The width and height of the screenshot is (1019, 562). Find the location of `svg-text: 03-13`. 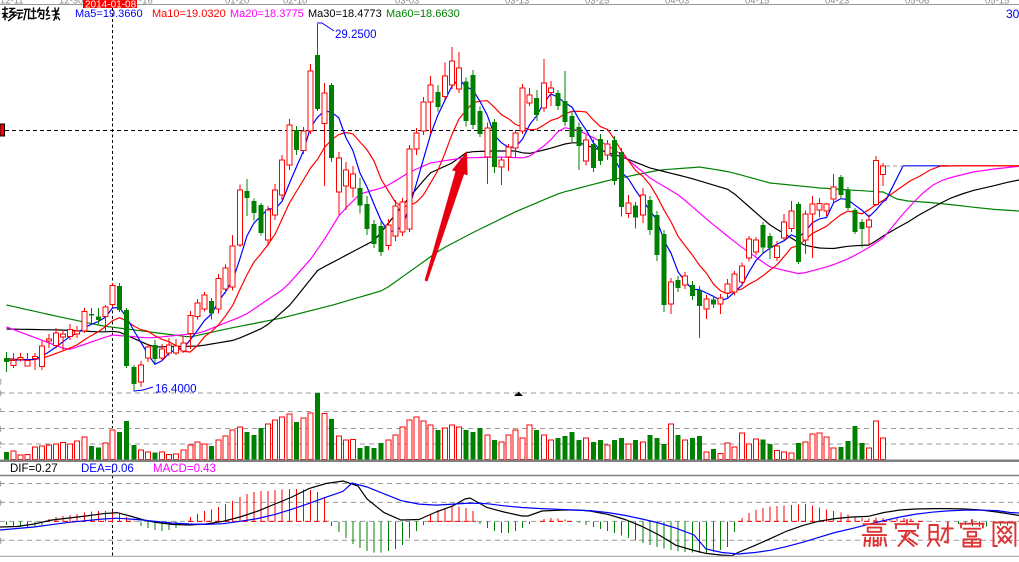

svg-text: 03-13 is located at coordinates (517, 3).